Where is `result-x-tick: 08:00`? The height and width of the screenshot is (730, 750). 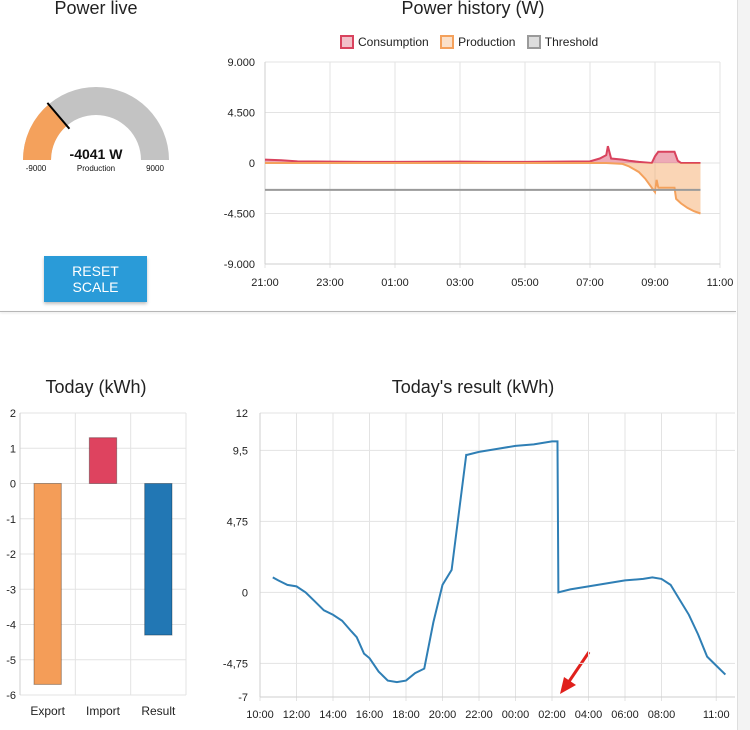 result-x-tick: 08:00 is located at coordinates (662, 715).